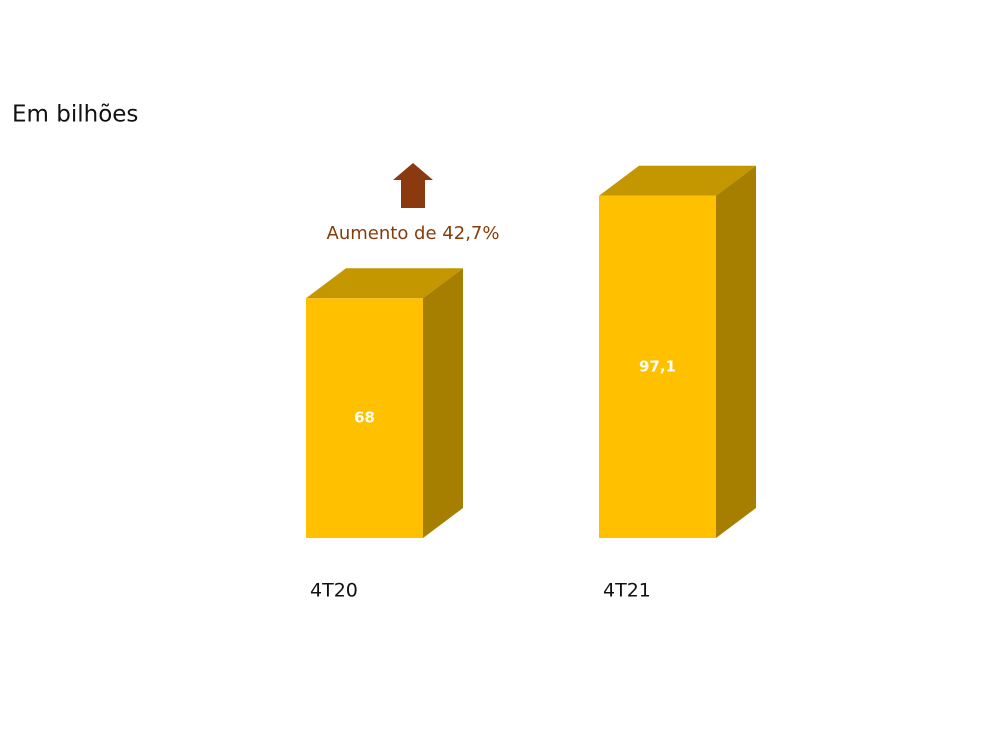  I want to click on value-label: 97,1, so click(657, 366).